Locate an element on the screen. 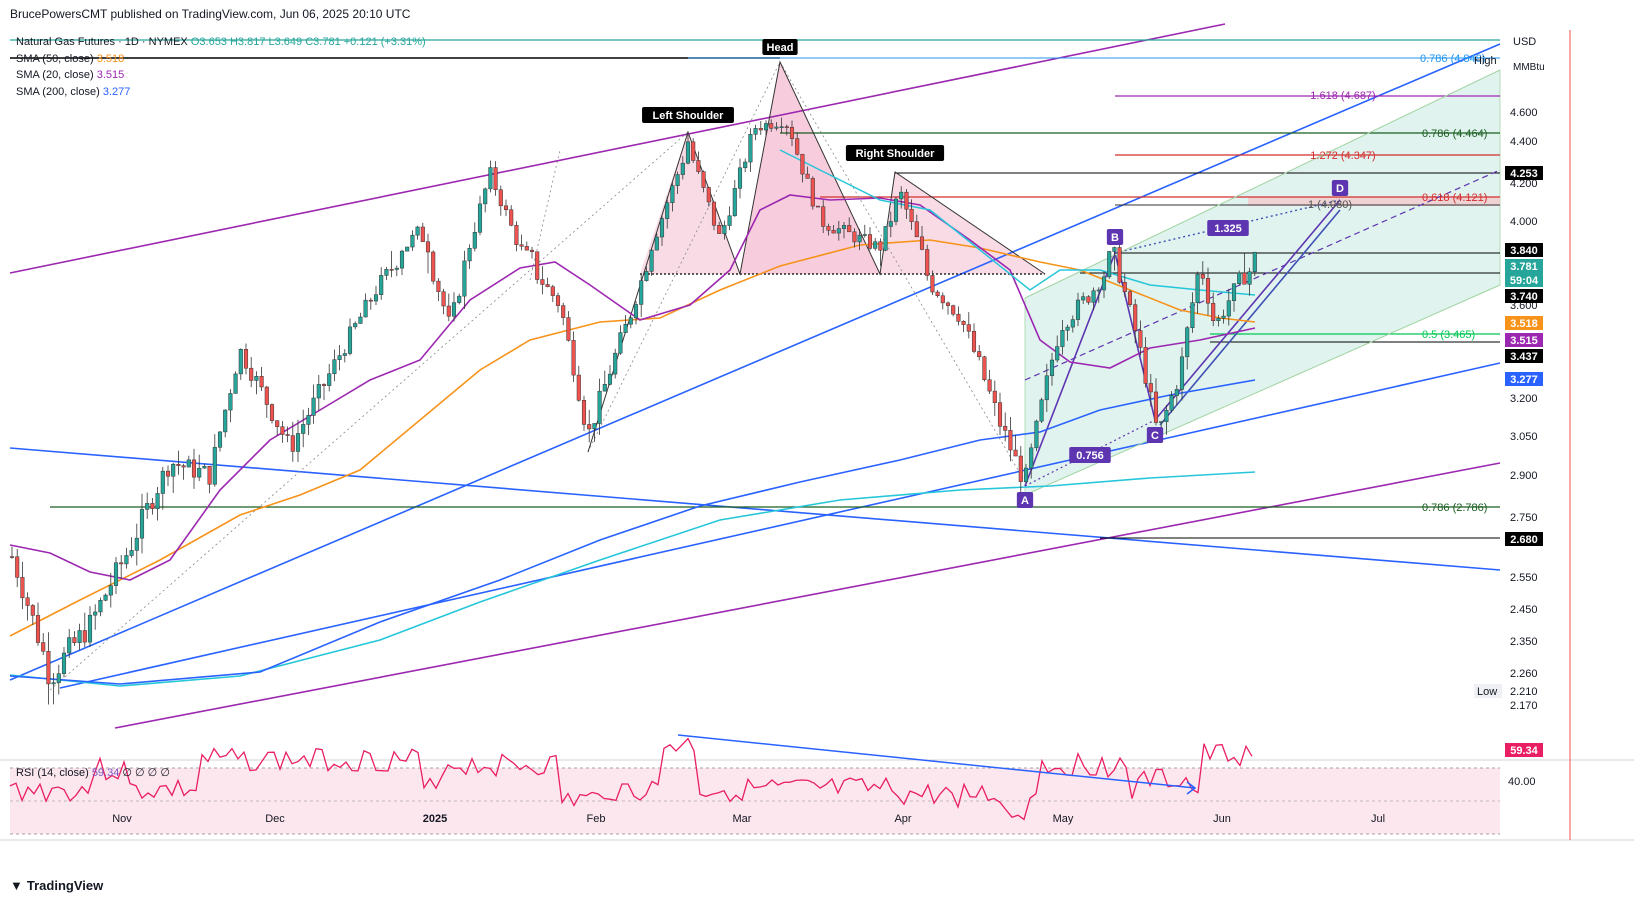 The image size is (1634, 901). sma20-label: SMA (20, close) is located at coordinates (55, 75).